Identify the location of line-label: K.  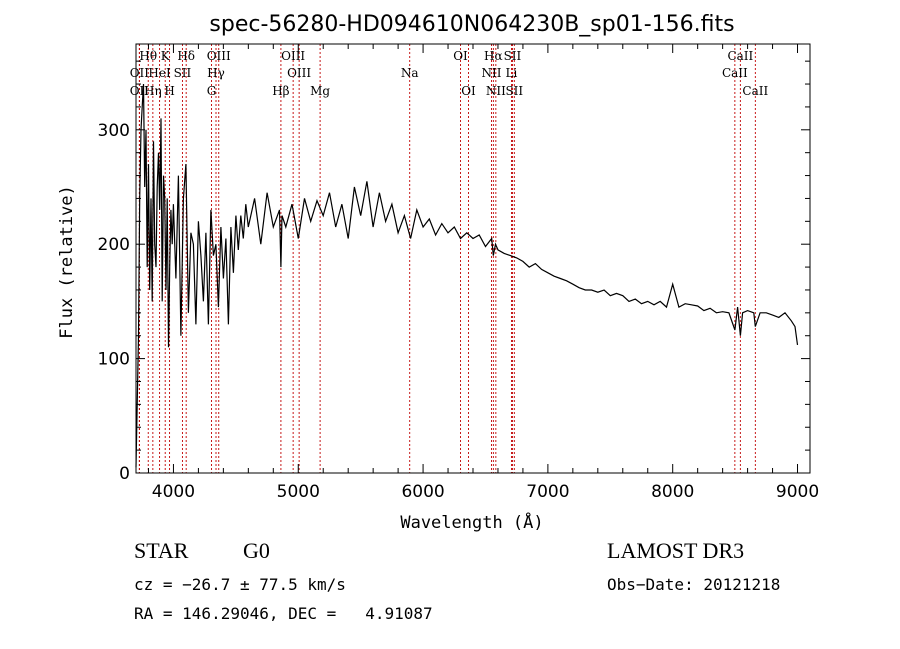
(166, 56).